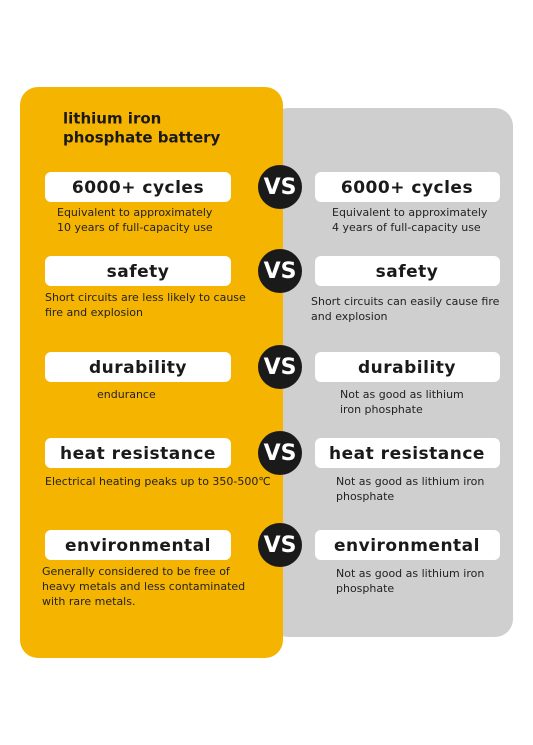 This screenshot has width=533, height=745. What do you see at coordinates (94, 312) in the screenshot?
I see `left-description: fire and explosion` at bounding box center [94, 312].